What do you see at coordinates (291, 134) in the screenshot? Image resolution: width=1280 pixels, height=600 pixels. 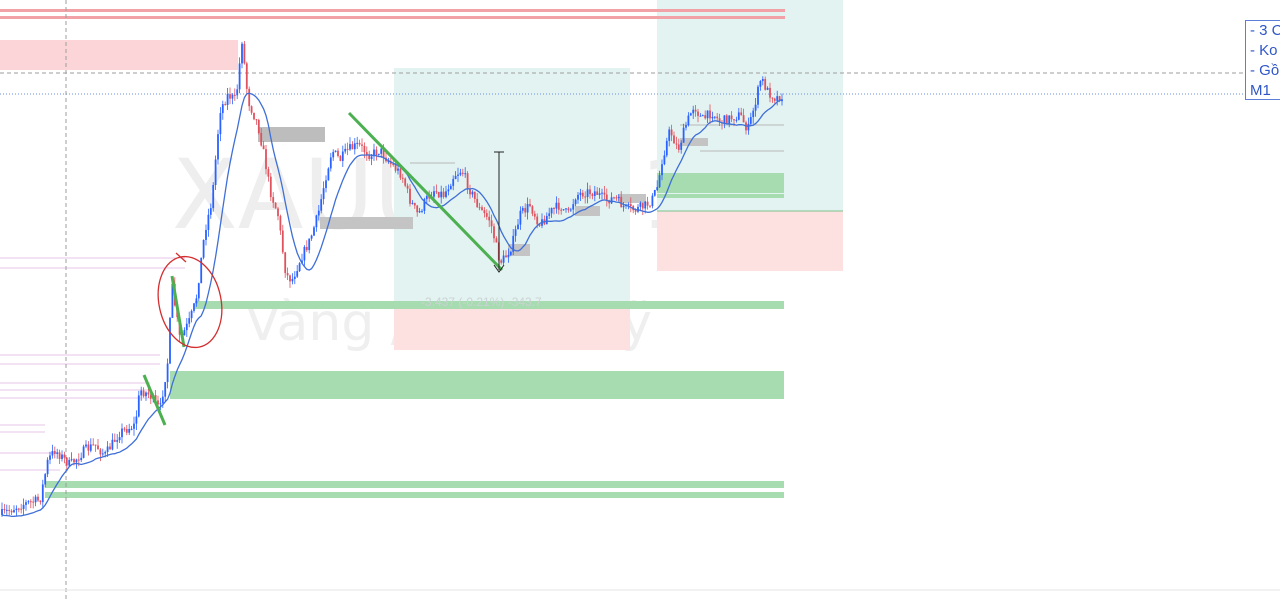 I see `order-block` at bounding box center [291, 134].